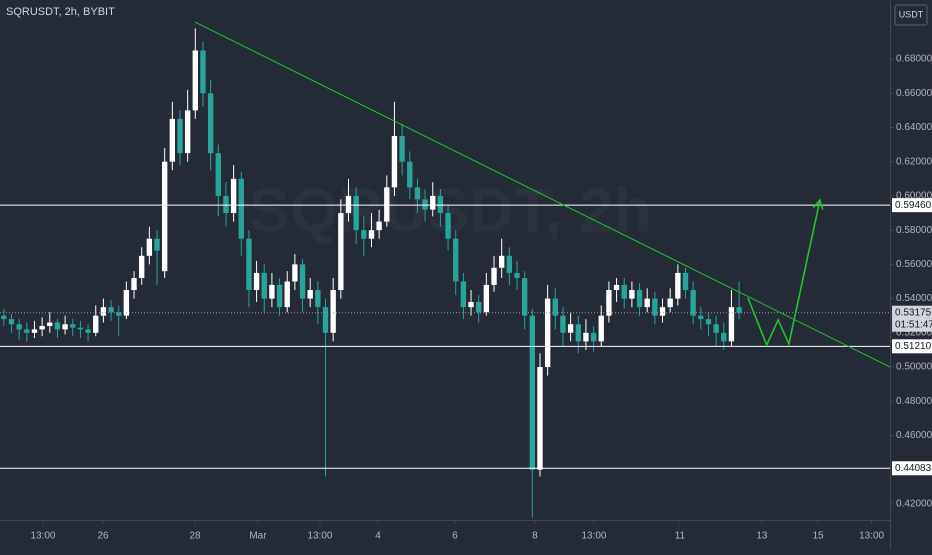 Image resolution: width=932 pixels, height=555 pixels. What do you see at coordinates (535, 536) in the screenshot?
I see `x-tick-label: 8` at bounding box center [535, 536].